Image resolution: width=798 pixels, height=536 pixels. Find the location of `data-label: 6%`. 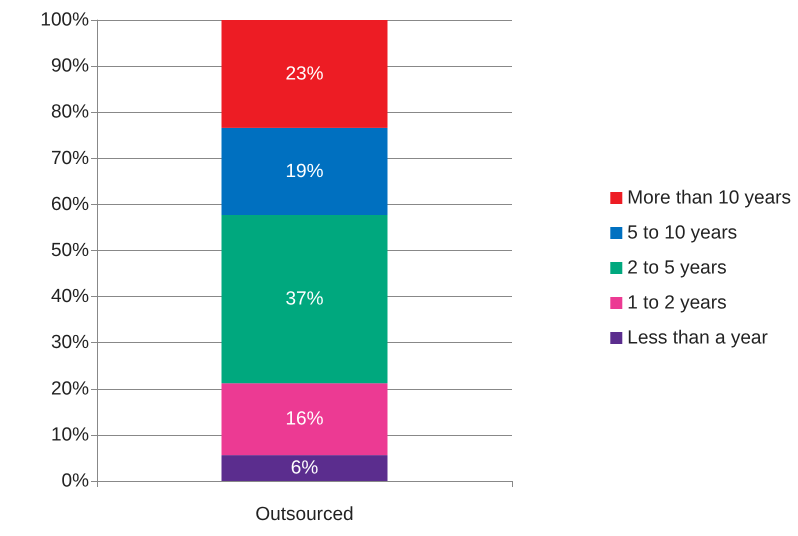

data-label: 6% is located at coordinates (304, 468).